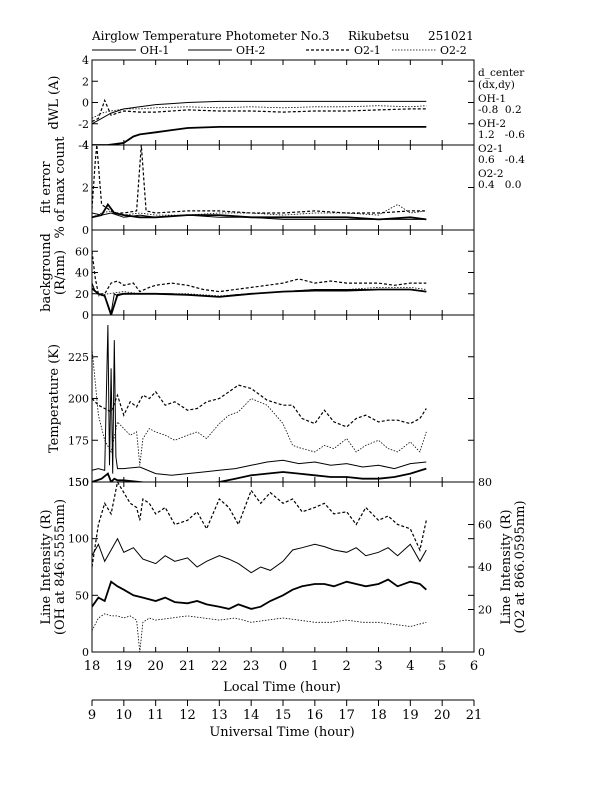  I want to click on panel-3: 0 20 40 60 background (R/nm), so click(257, 275).